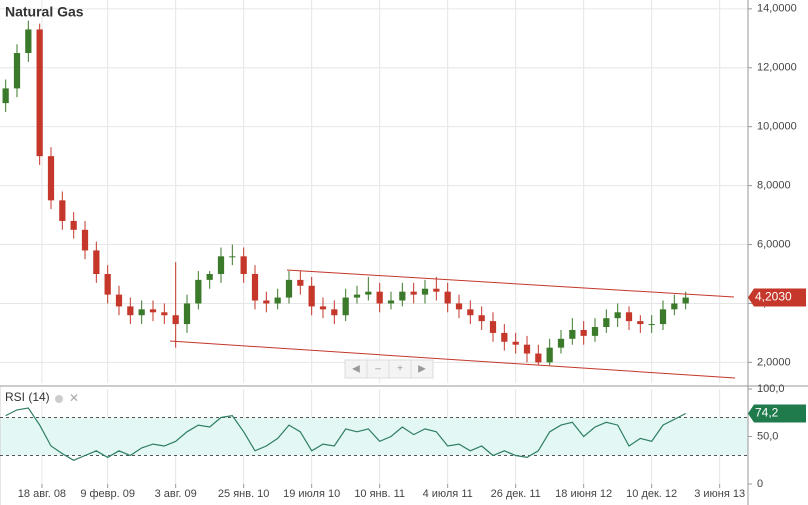  What do you see at coordinates (379, 494) in the screenshot?
I see `x-tick-label: 10 янв. 11` at bounding box center [379, 494].